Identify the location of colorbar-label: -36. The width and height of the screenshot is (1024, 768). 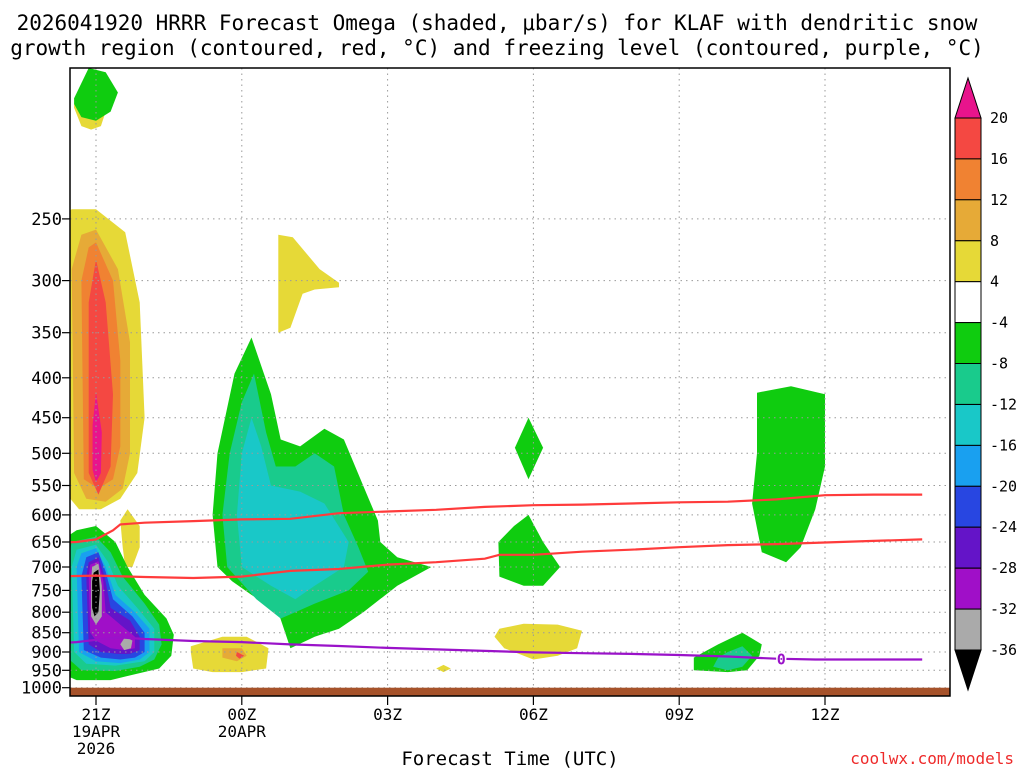
(1003, 650).